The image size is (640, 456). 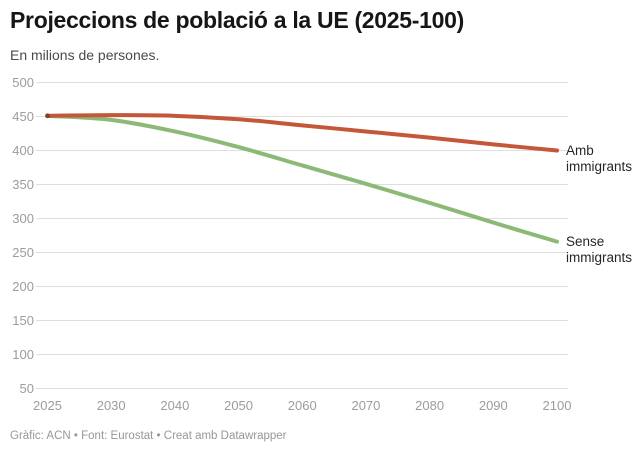 I want to click on series-label-sense-immigrants: Sense immigrants, so click(x=599, y=249).